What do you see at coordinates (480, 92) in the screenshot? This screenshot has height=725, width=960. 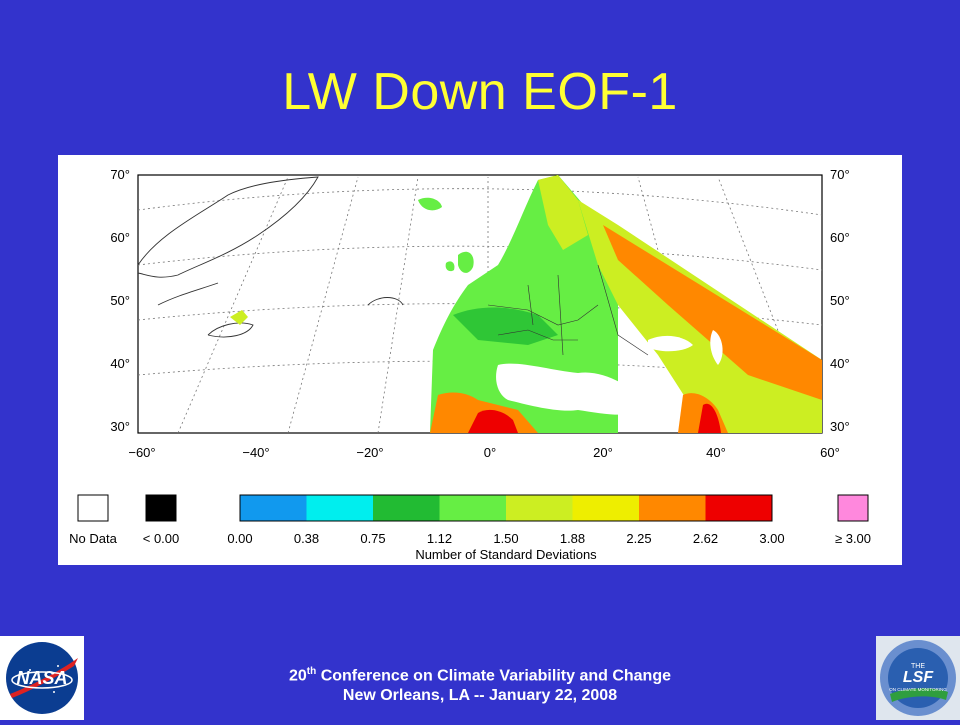 I see `slide-title: LW Down EOF-1` at bounding box center [480, 92].